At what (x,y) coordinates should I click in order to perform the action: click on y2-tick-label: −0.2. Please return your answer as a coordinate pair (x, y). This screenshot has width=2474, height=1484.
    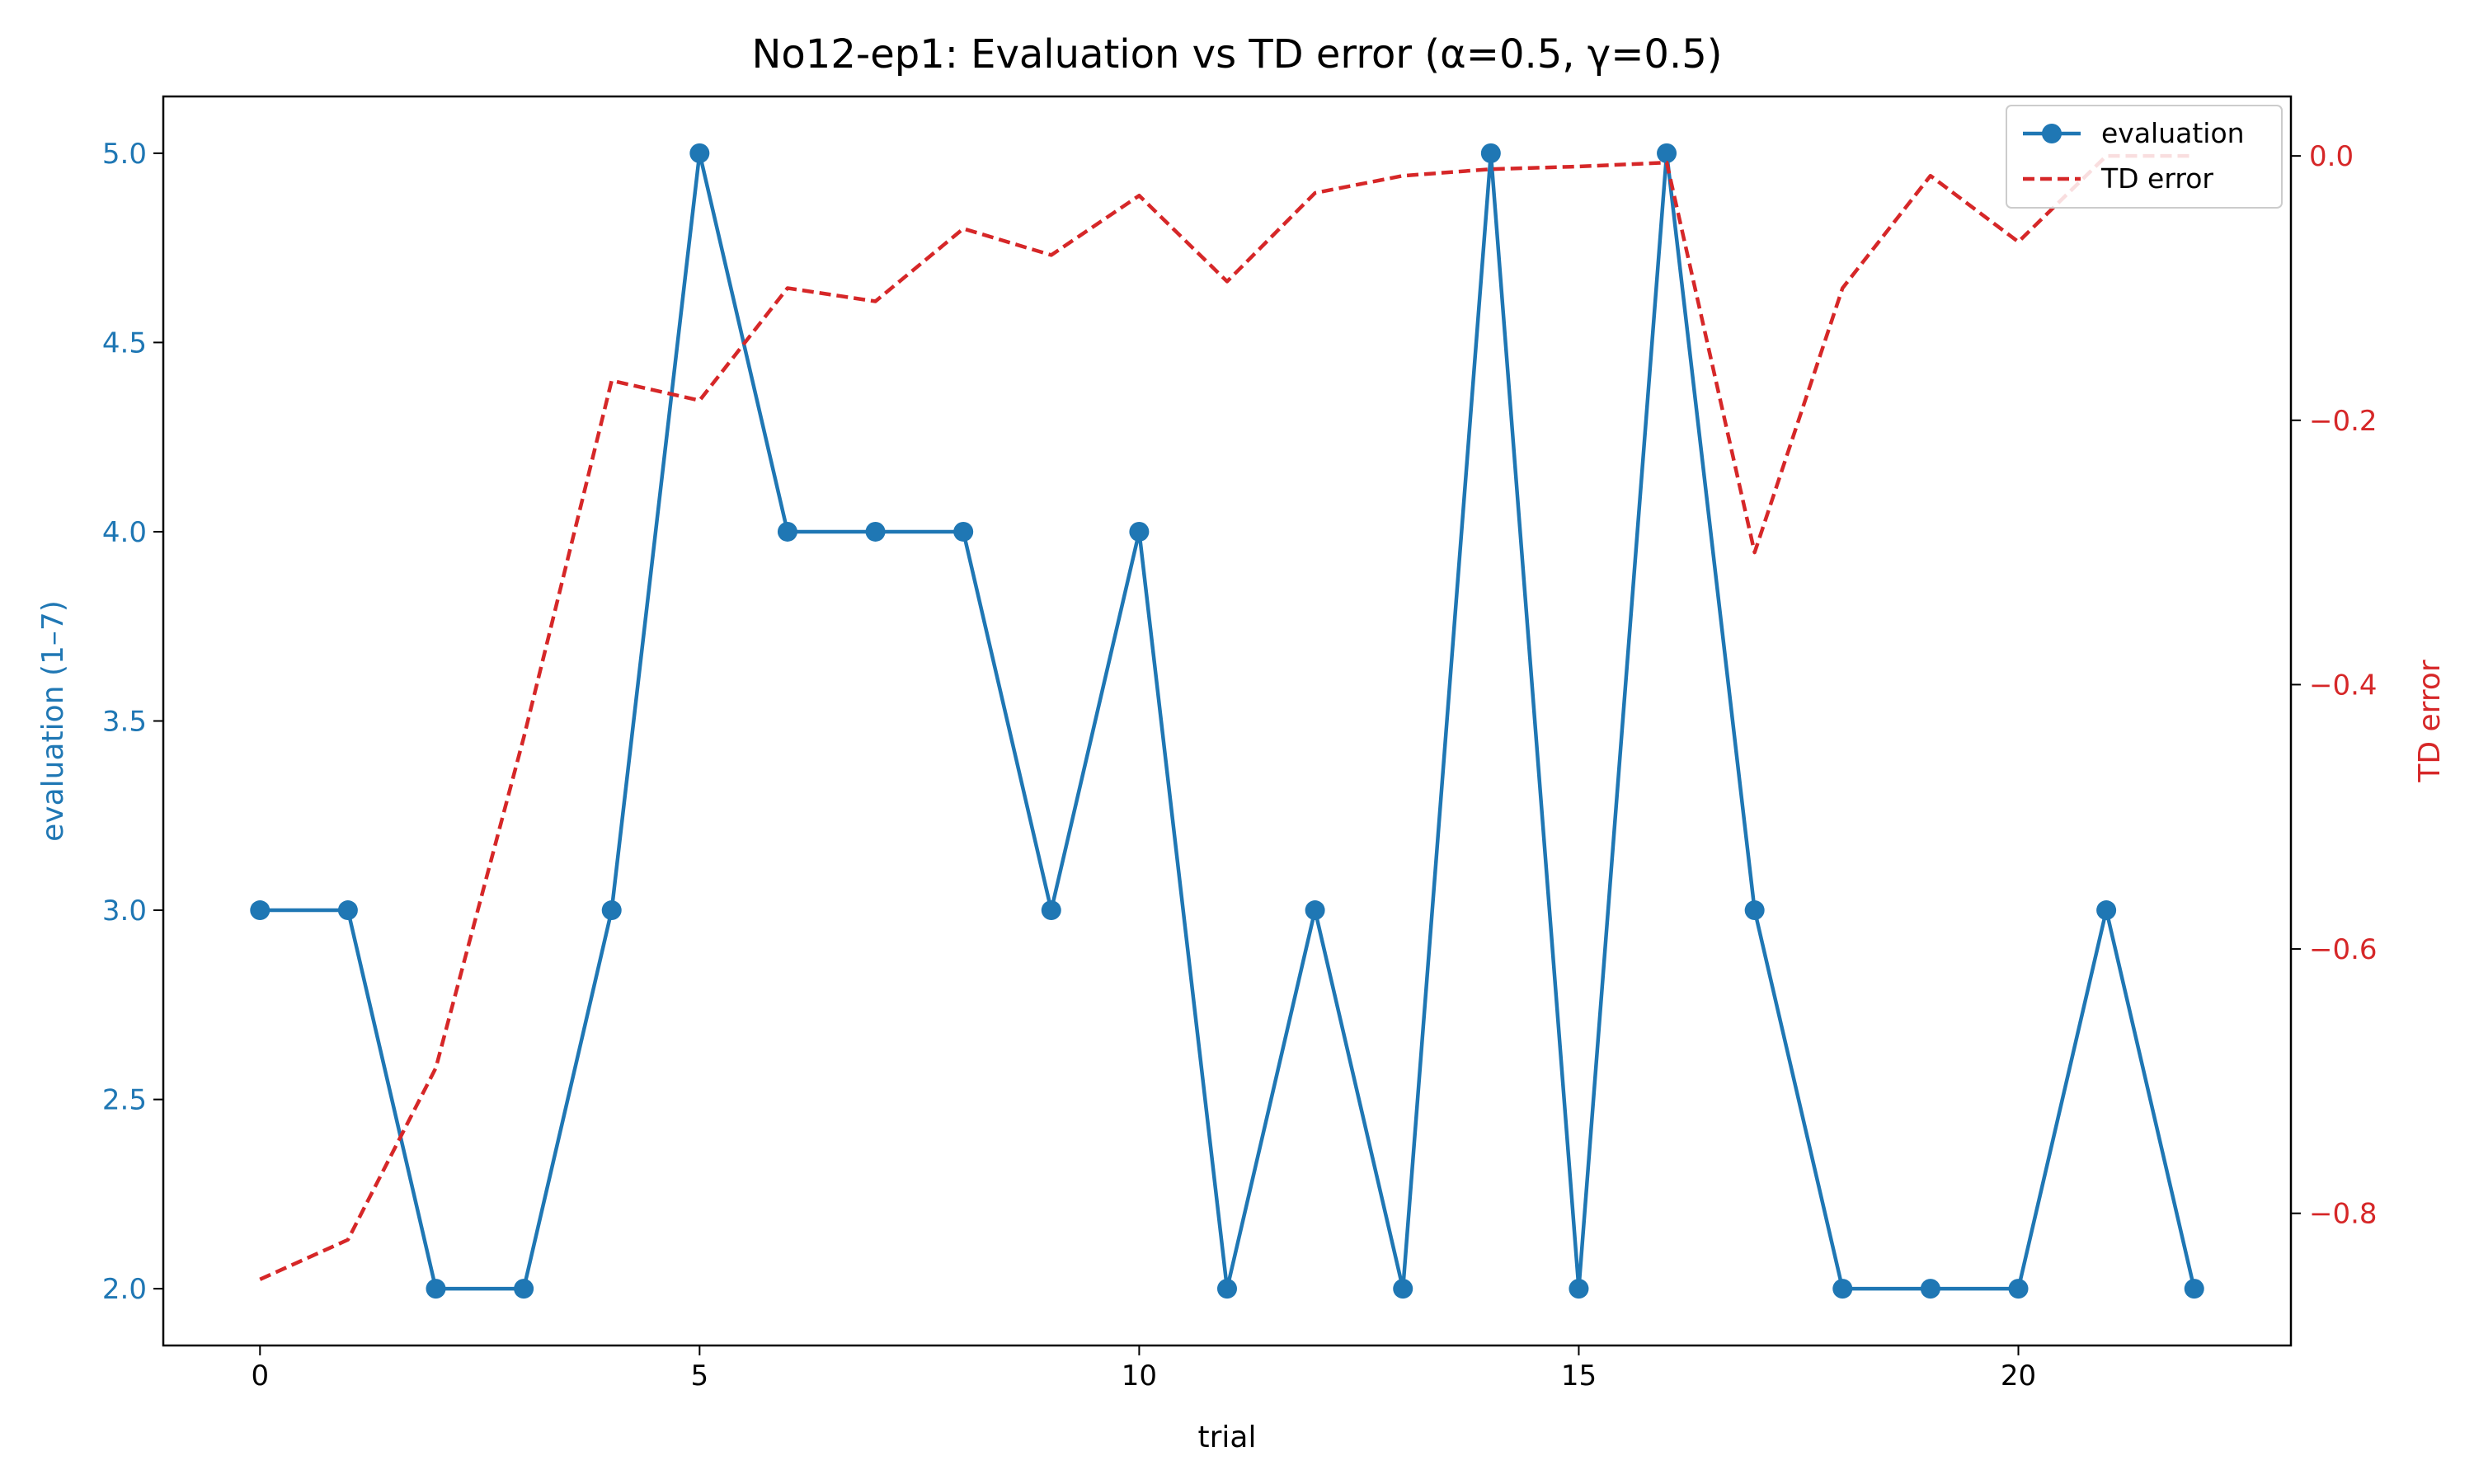
    Looking at the image, I should click on (2343, 421).